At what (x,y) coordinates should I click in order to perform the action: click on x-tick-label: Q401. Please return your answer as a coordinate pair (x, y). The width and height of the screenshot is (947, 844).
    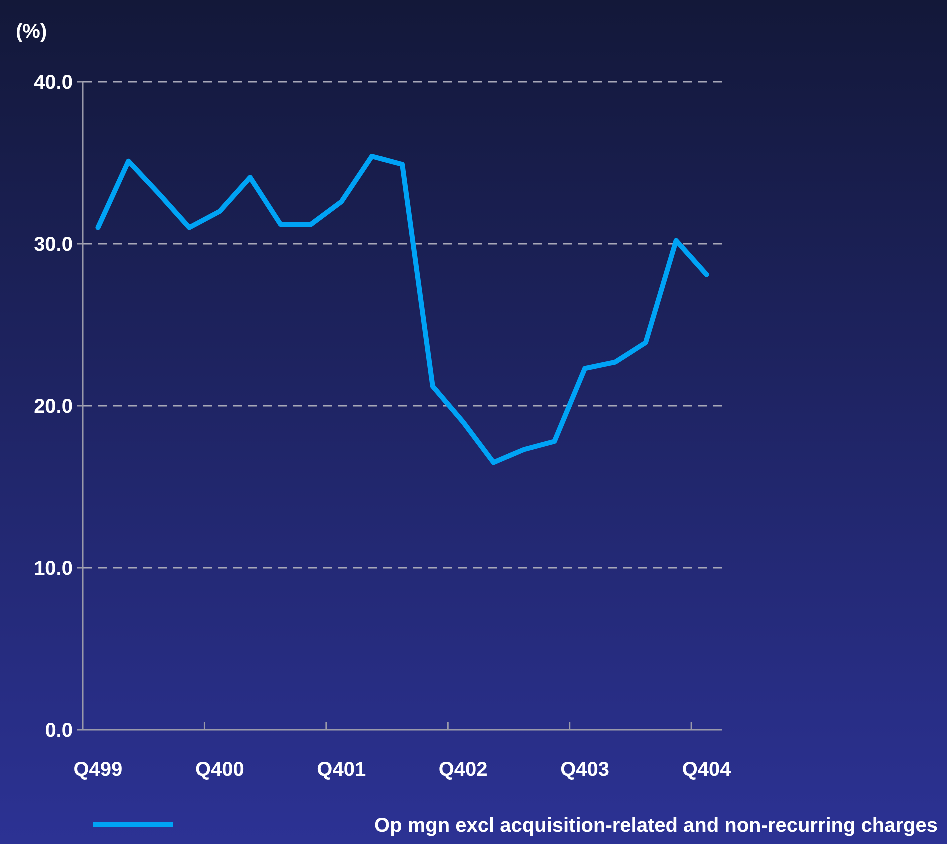
    Looking at the image, I should click on (341, 770).